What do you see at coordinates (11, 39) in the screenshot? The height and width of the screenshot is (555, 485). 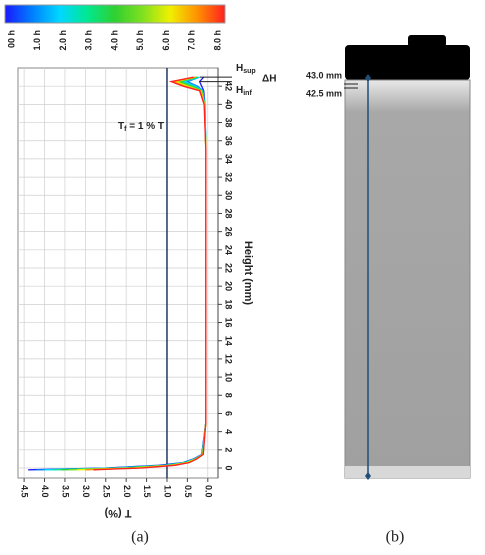 I see `legend-label: 00 h` at bounding box center [11, 39].